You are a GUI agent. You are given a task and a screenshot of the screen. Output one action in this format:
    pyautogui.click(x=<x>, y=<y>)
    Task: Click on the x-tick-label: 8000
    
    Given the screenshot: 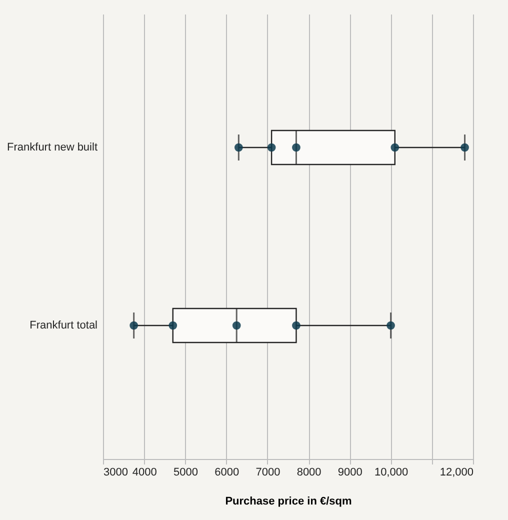 What is the action you would take?
    pyautogui.click(x=309, y=472)
    